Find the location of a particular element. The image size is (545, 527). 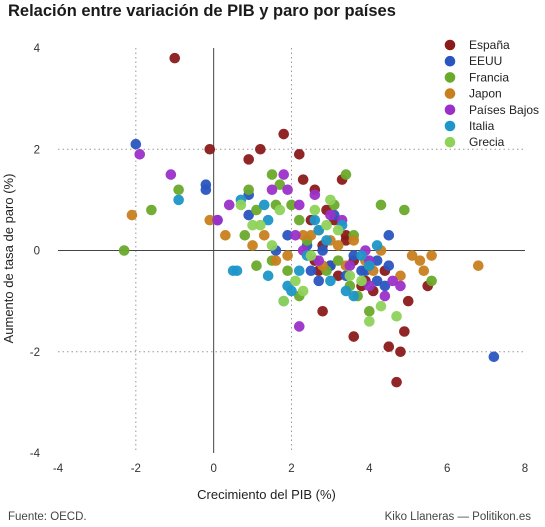

legend-label: España is located at coordinates (489, 45).